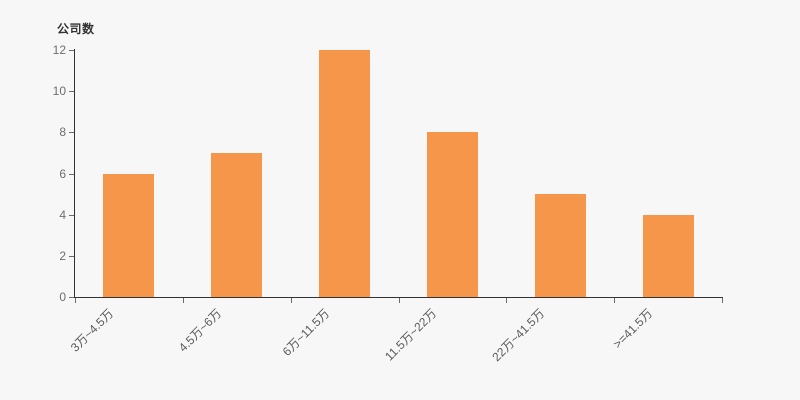  Describe the element at coordinates (62, 132) in the screenshot. I see `y-axis-tick-label: 8` at that location.